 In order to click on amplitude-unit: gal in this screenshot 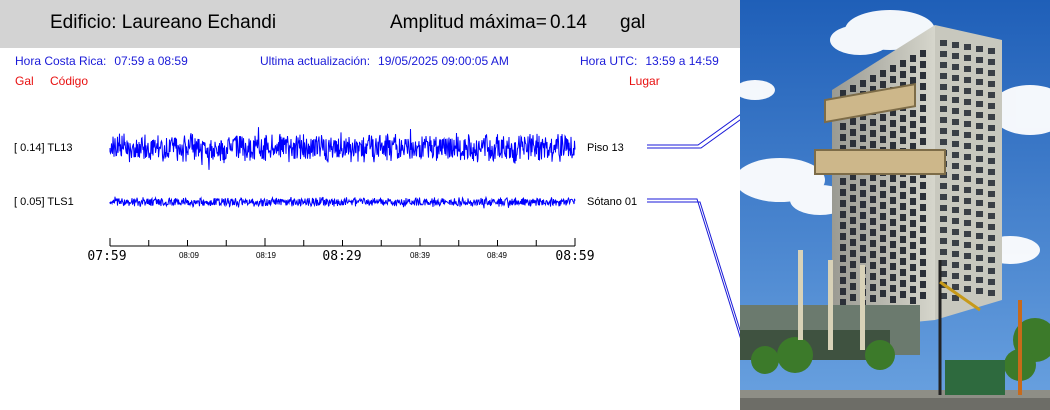, I will do `click(633, 22)`.